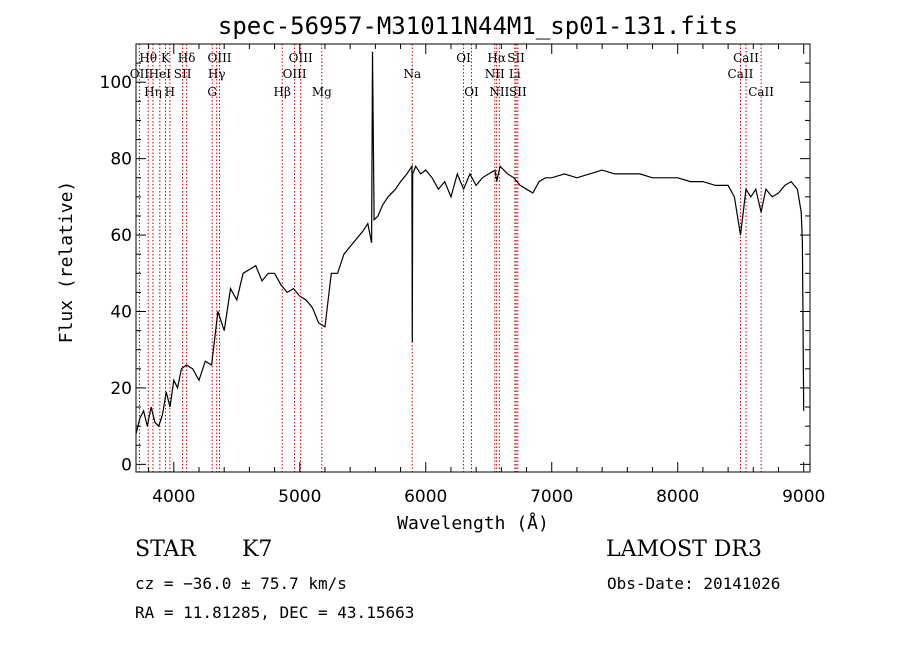 The image size is (900, 649). Describe the element at coordinates (496, 58) in the screenshot. I see `line-label-19: Hα` at that location.